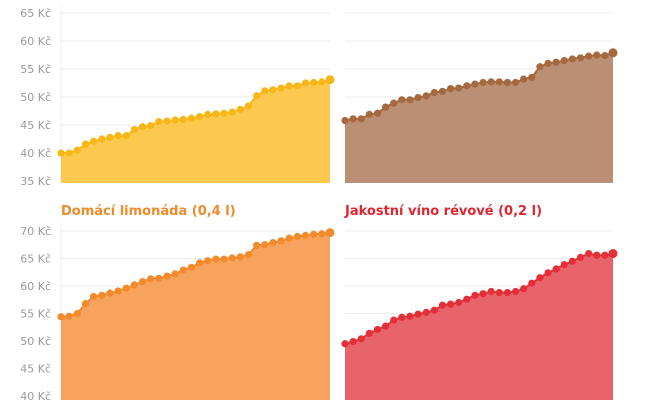 The image size is (658, 400). I want to click on y-tick-label: 50 Kč, so click(35, 97).